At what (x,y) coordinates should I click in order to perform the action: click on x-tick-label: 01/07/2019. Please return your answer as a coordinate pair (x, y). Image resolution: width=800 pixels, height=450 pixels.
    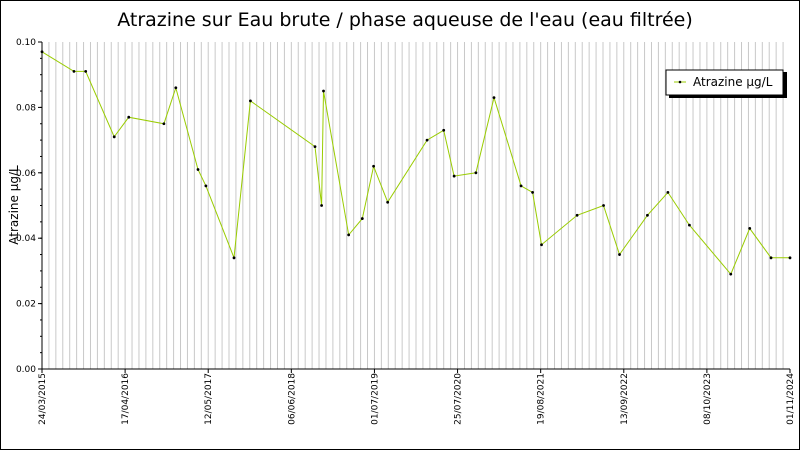
    Looking at the image, I should click on (375, 399).